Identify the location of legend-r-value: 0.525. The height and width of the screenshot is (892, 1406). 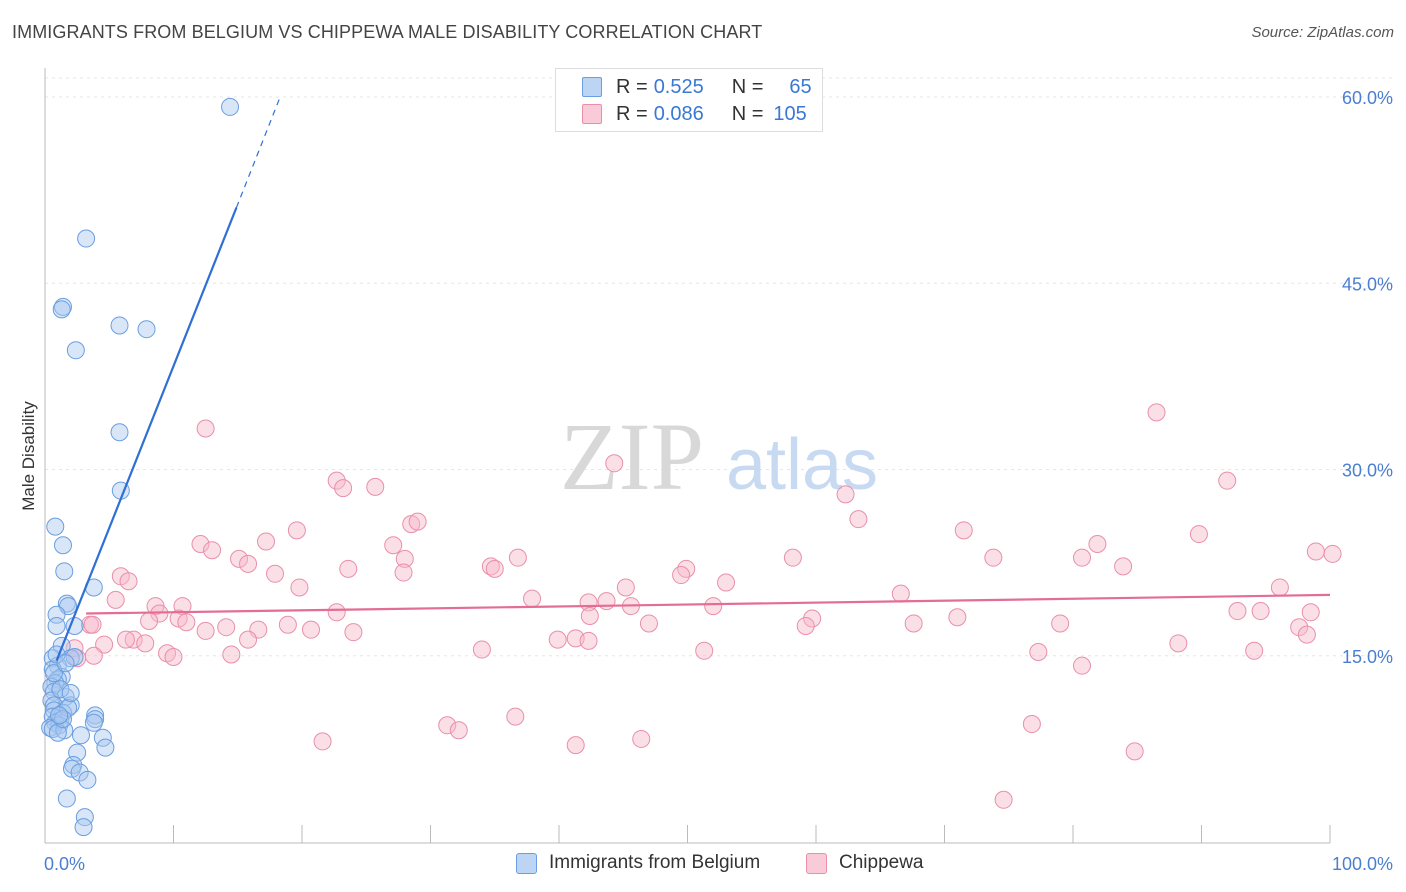
(678, 86).